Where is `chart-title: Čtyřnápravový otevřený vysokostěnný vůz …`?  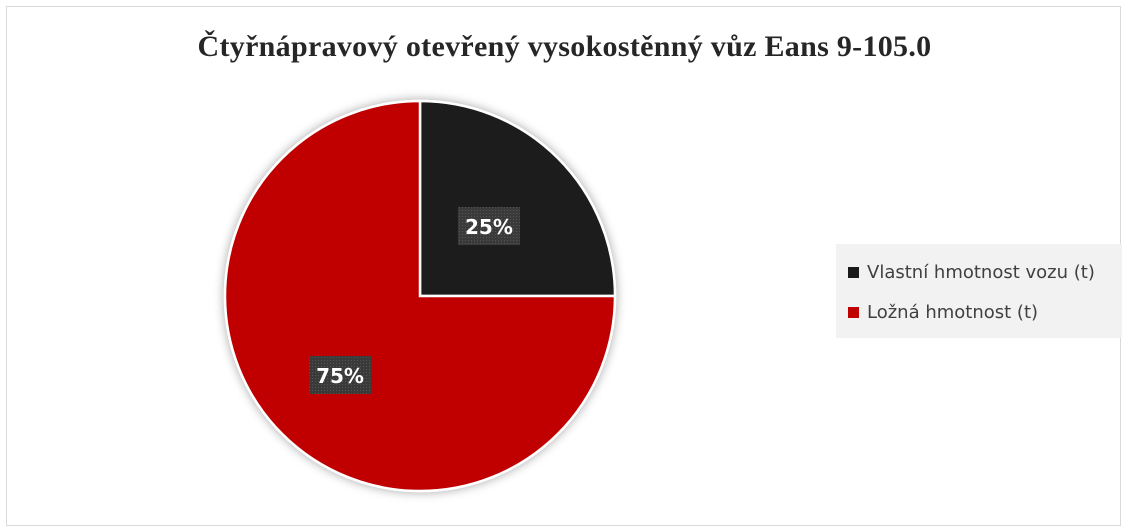 chart-title: Čtyřnápravový otevřený vysokostěnný vůz … is located at coordinates (564, 46).